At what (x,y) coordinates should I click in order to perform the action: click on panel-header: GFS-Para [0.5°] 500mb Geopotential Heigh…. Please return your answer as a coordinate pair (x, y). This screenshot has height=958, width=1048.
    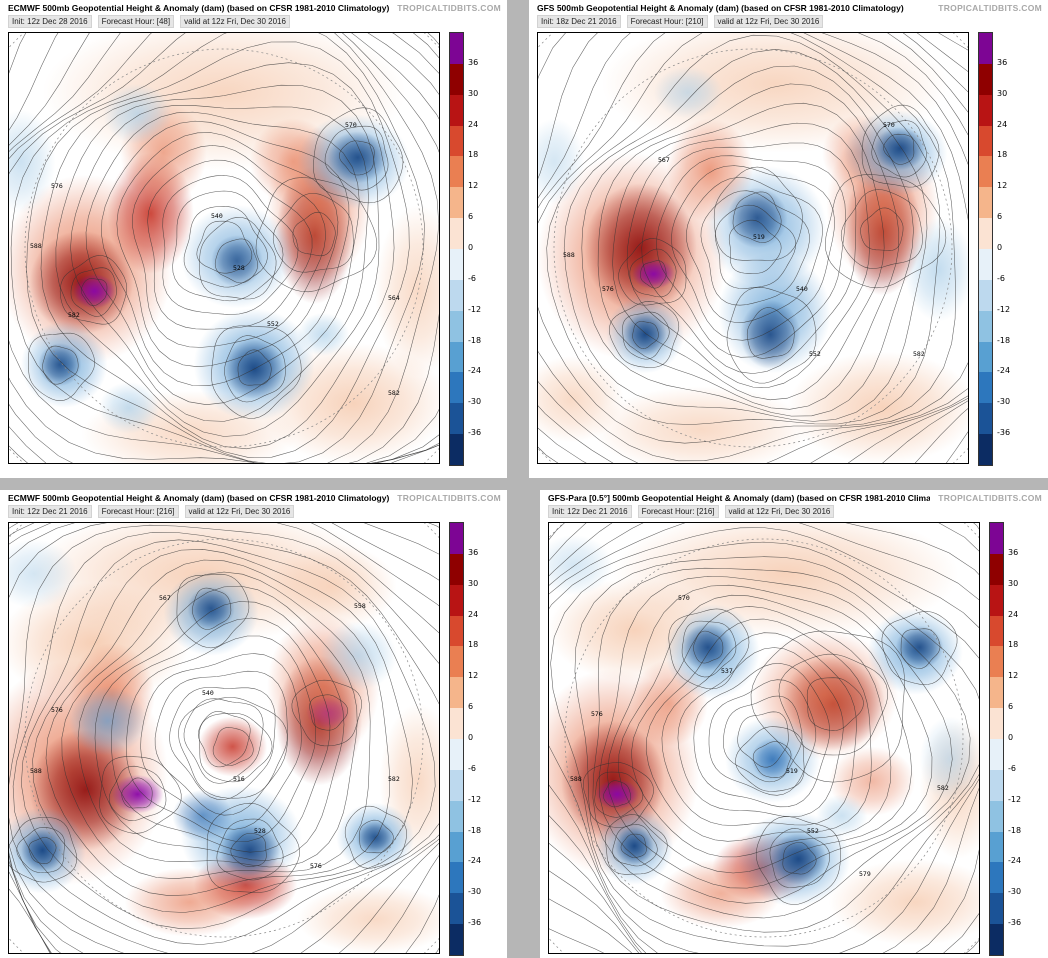
    Looking at the image, I should click on (795, 505).